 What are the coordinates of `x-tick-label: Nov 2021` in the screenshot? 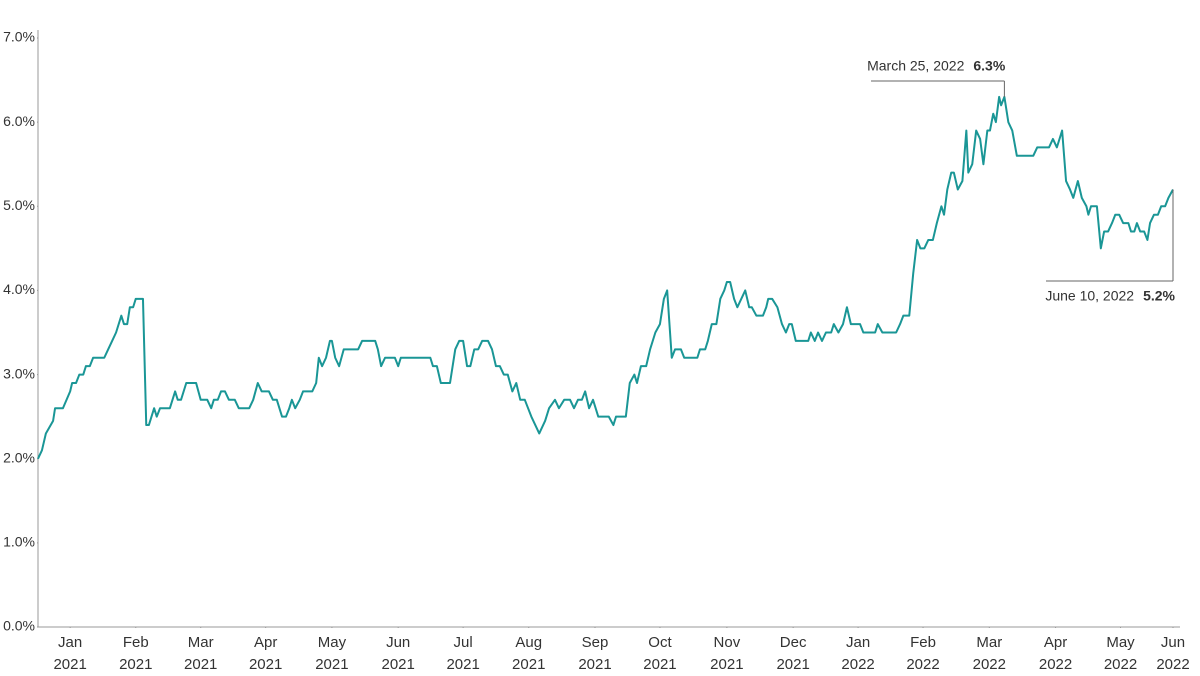 It's located at (727, 653).